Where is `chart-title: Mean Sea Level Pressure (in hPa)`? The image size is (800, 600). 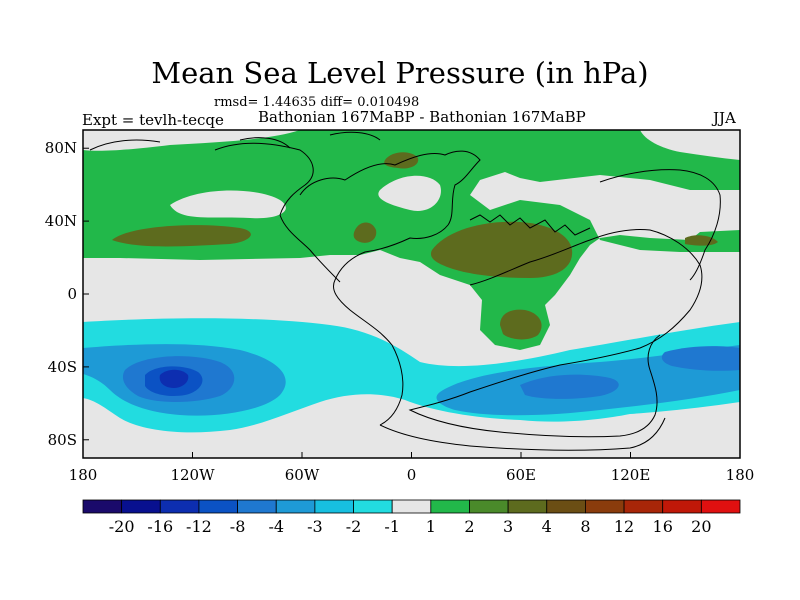
chart-title: Mean Sea Level Pressure (in hPa) is located at coordinates (400, 73).